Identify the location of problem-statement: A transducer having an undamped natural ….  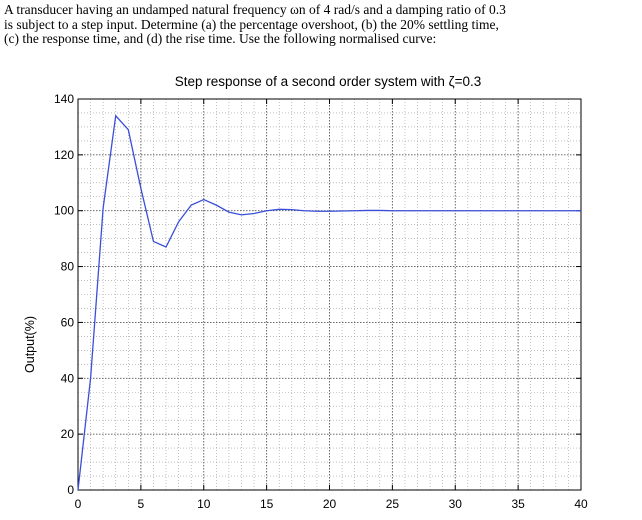
(322, 24).